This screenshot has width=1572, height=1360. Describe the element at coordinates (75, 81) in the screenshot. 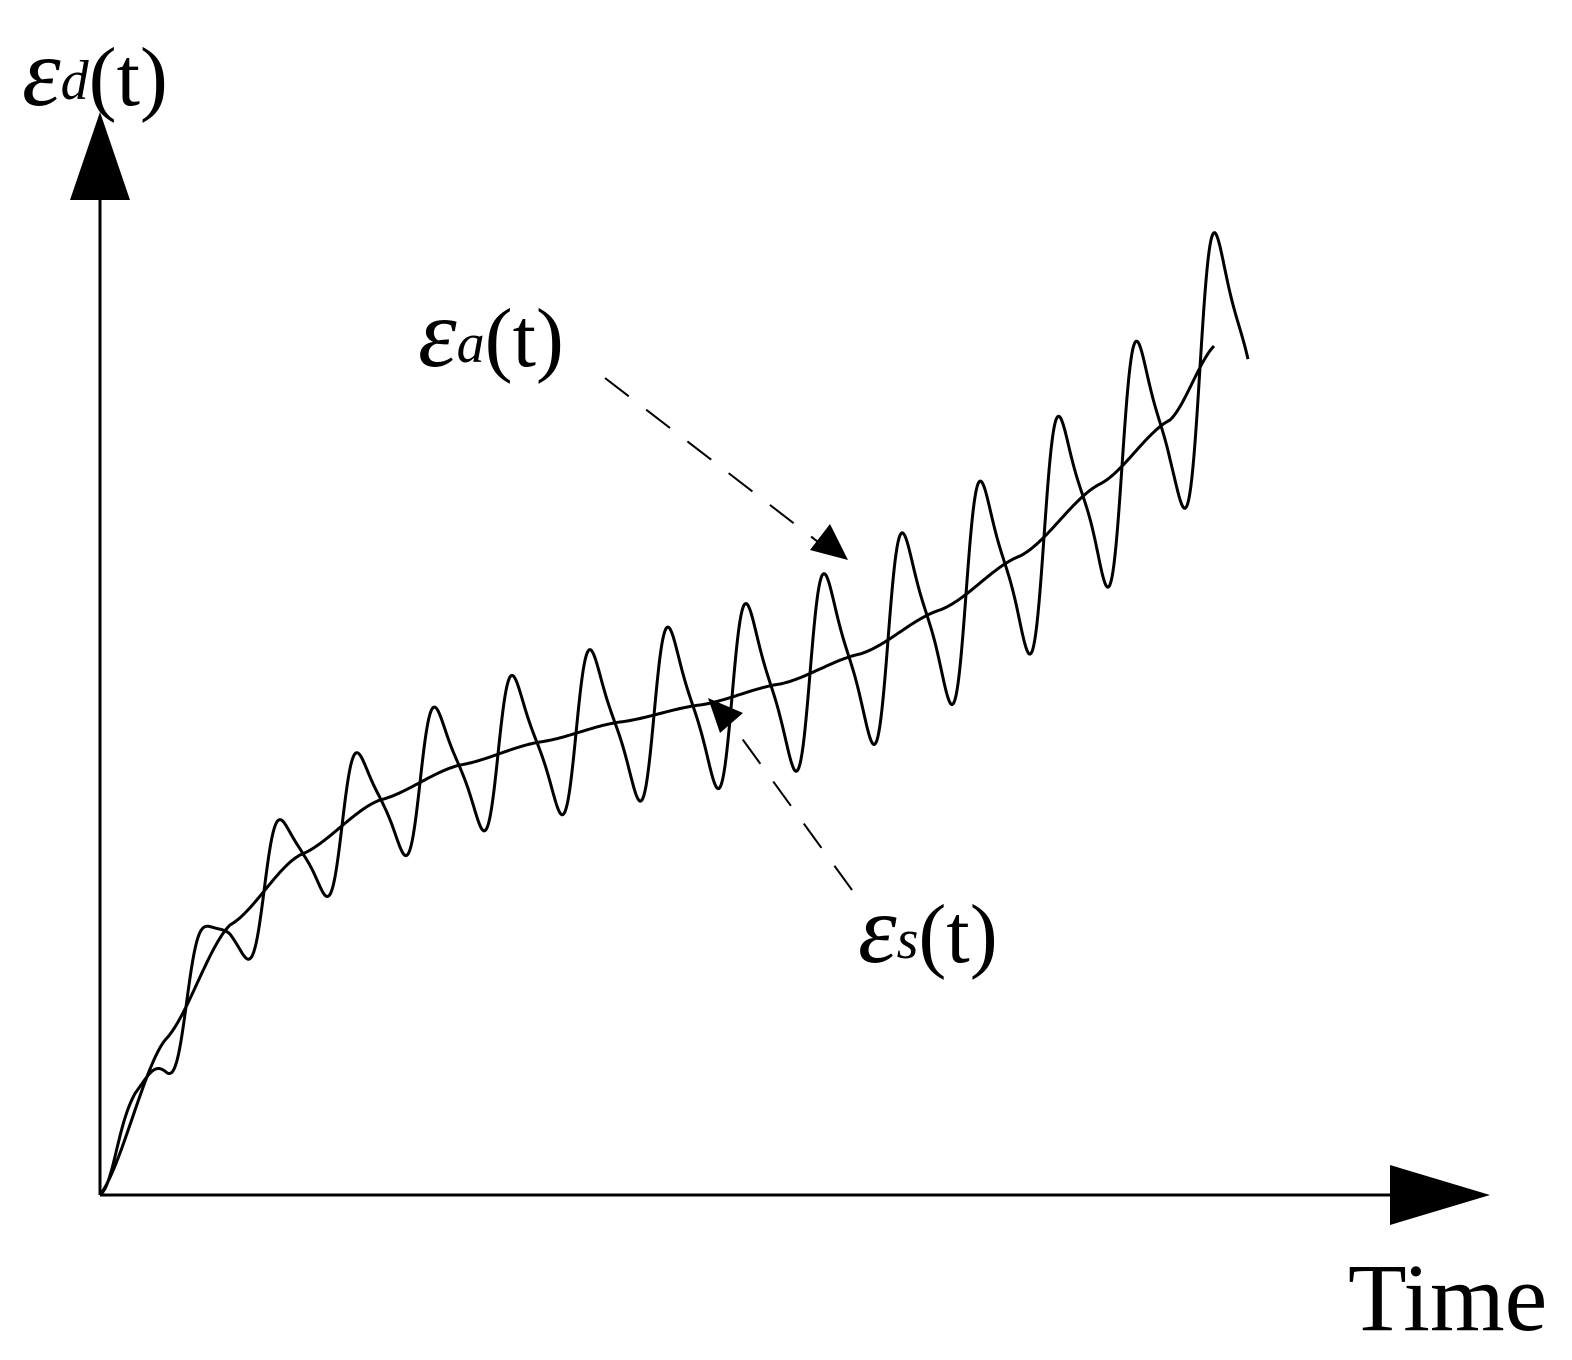

I see `y-axis-label-subscript: d` at that location.